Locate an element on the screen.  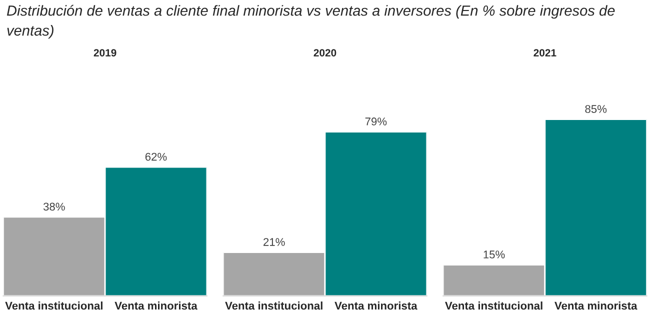
chart-title: 2019 is located at coordinates (105, 52).